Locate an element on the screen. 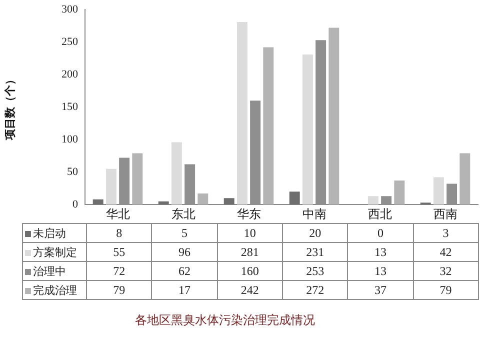 Image resolution: width=496 pixels, height=341 pixels. data-label: 32 is located at coordinates (445, 271).